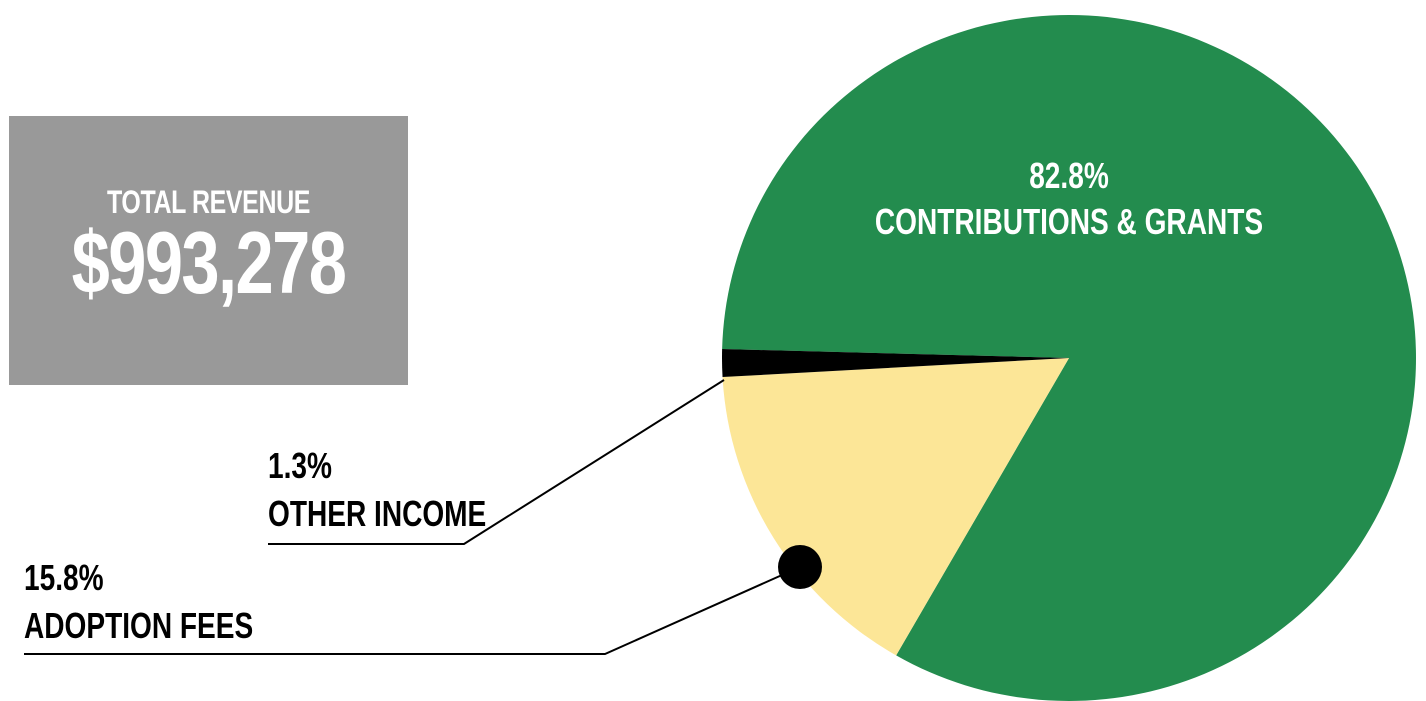 This screenshot has height=701, width=1426. I want to click on pie-slice-other-income, so click(895, 363).